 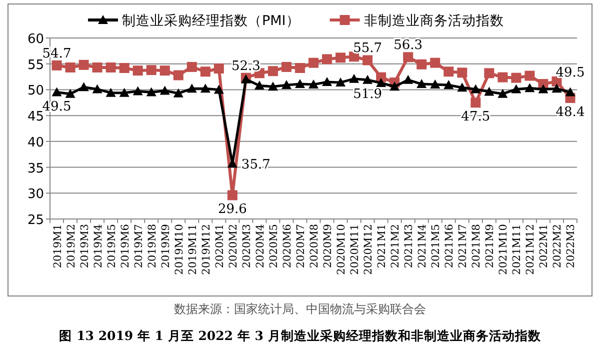 I want to click on x-tick-label: 2022M2, so click(x=558, y=246).